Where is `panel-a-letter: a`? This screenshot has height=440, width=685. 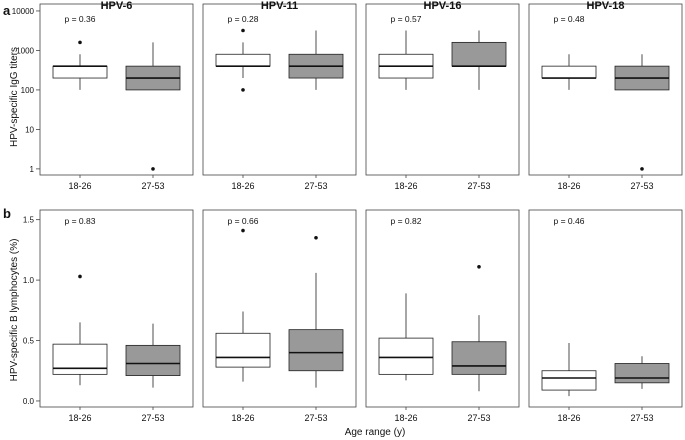
panel-a-letter: a is located at coordinates (7, 10).